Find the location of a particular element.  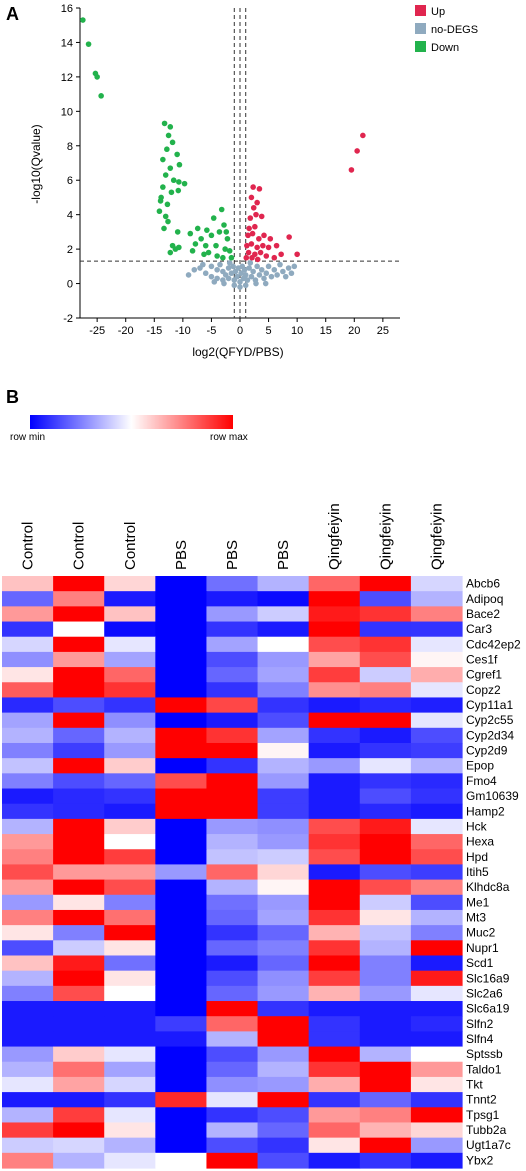

row-label: Hamp2 is located at coordinates (485, 811).